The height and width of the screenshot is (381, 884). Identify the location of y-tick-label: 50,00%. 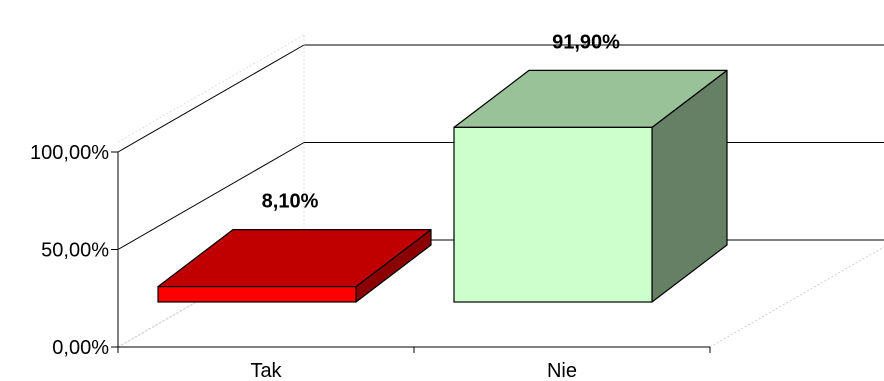
(75, 251).